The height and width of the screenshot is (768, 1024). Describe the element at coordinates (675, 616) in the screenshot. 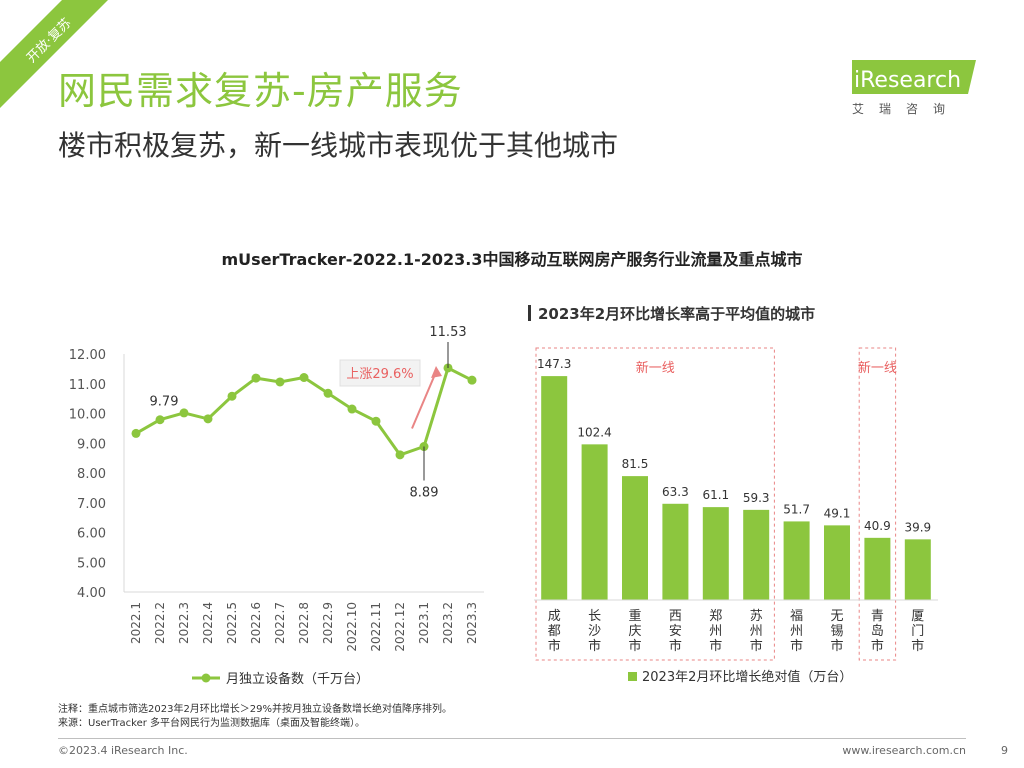

I see `category-label-char: 西` at that location.